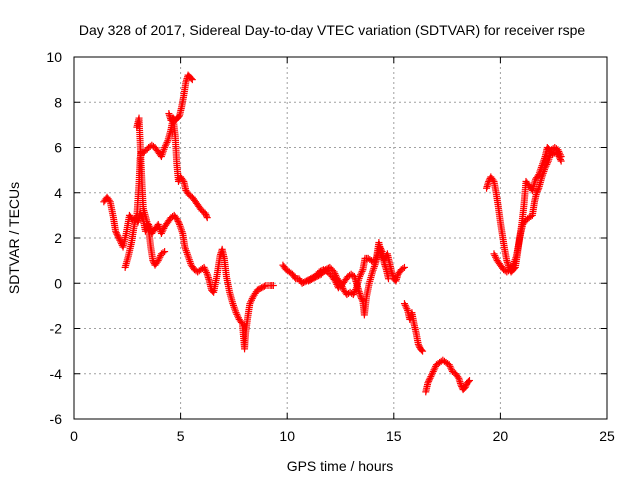 This screenshot has height=480, width=640. Describe the element at coordinates (54, 57) in the screenshot. I see `y-tick-label: 10` at that location.